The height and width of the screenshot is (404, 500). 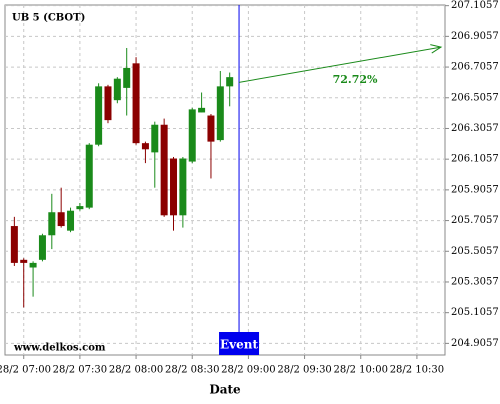 What do you see at coordinates (475, 159) in the screenshot?
I see `y-tick-label: 206.1057` at bounding box center [475, 159].